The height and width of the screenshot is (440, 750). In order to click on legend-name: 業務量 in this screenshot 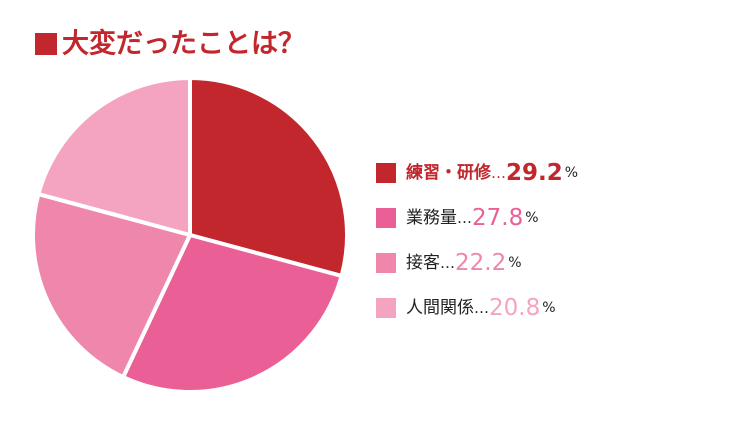, I will do `click(431, 218)`.